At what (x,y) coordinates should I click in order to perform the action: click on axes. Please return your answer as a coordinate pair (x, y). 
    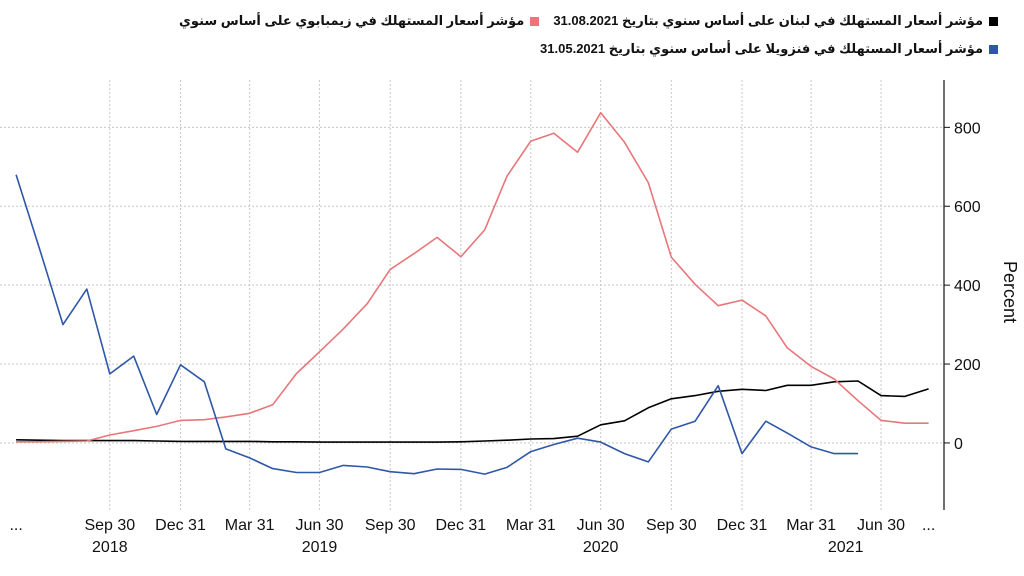
    Looking at the image, I should click on (946, 295).